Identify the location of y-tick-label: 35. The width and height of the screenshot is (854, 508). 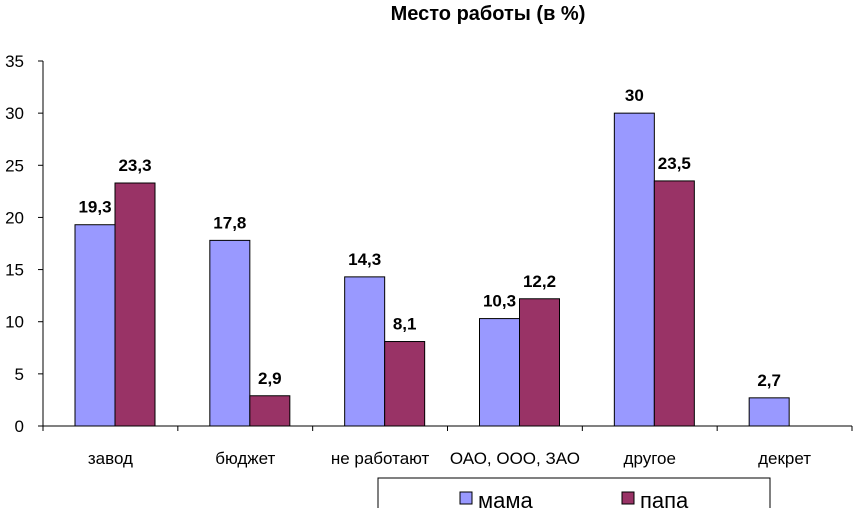
(14, 61).